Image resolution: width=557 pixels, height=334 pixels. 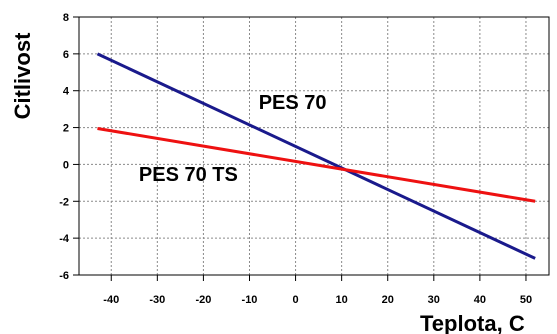 I want to click on series-labels: PES 70 PES 70 TS, so click(x=233, y=139).